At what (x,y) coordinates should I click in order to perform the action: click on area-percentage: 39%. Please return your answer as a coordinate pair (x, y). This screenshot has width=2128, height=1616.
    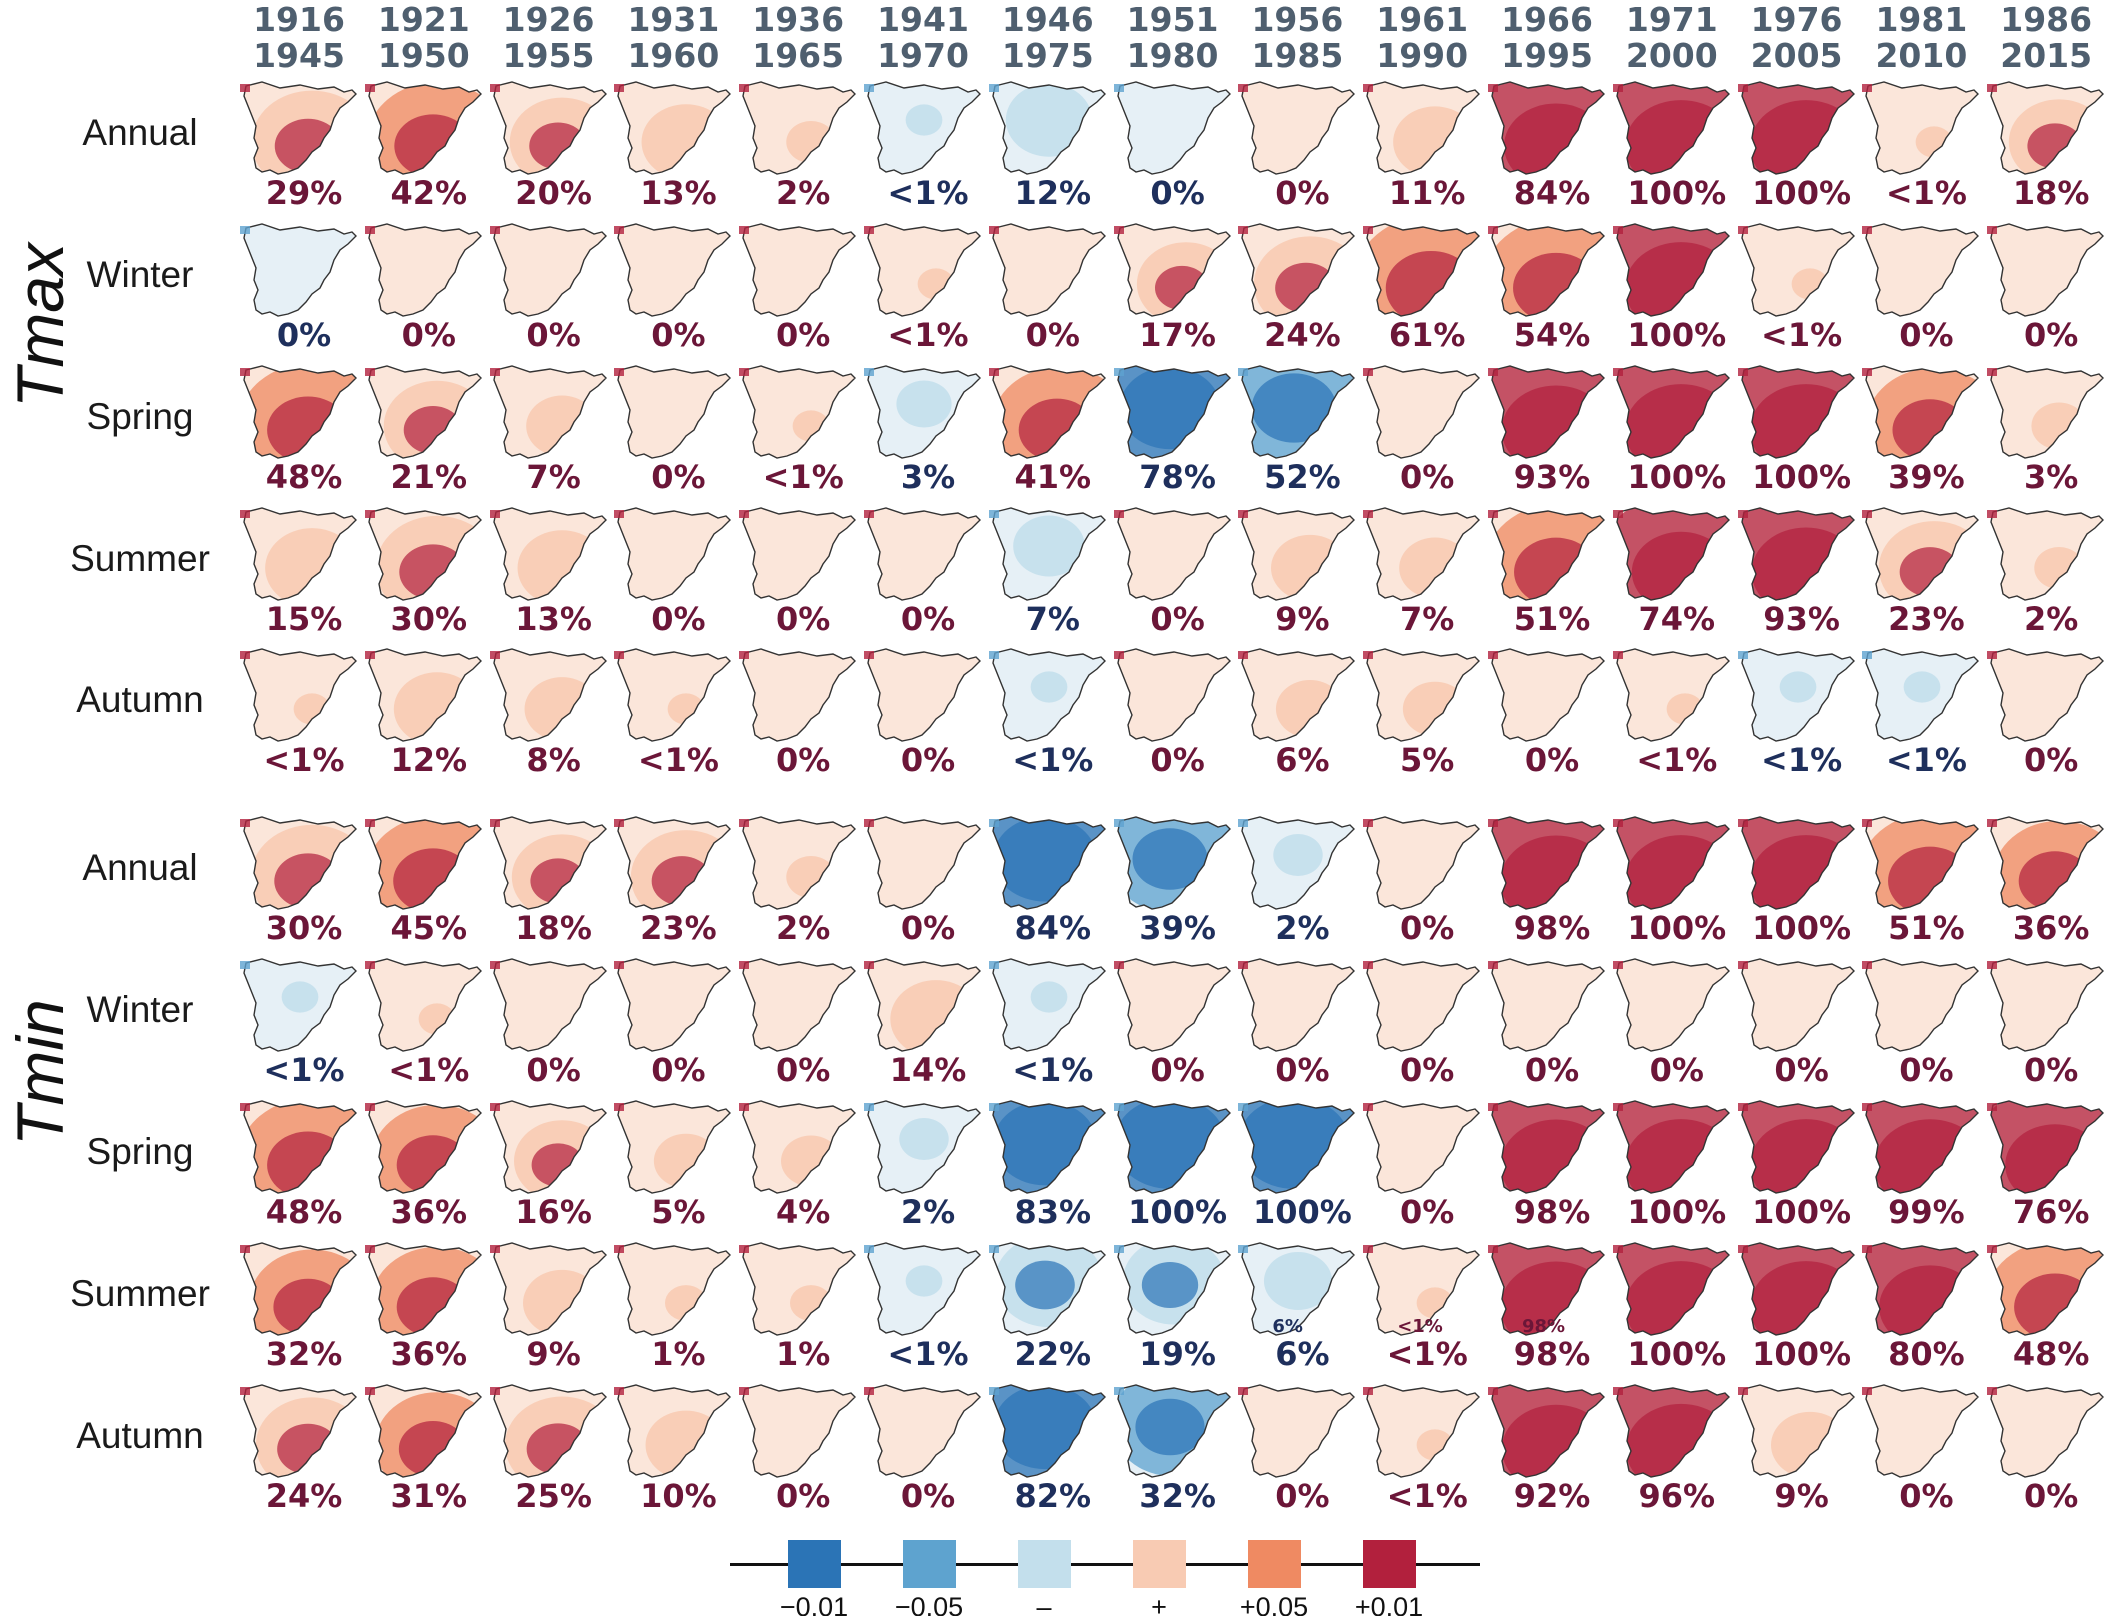
    Looking at the image, I should click on (1926, 477).